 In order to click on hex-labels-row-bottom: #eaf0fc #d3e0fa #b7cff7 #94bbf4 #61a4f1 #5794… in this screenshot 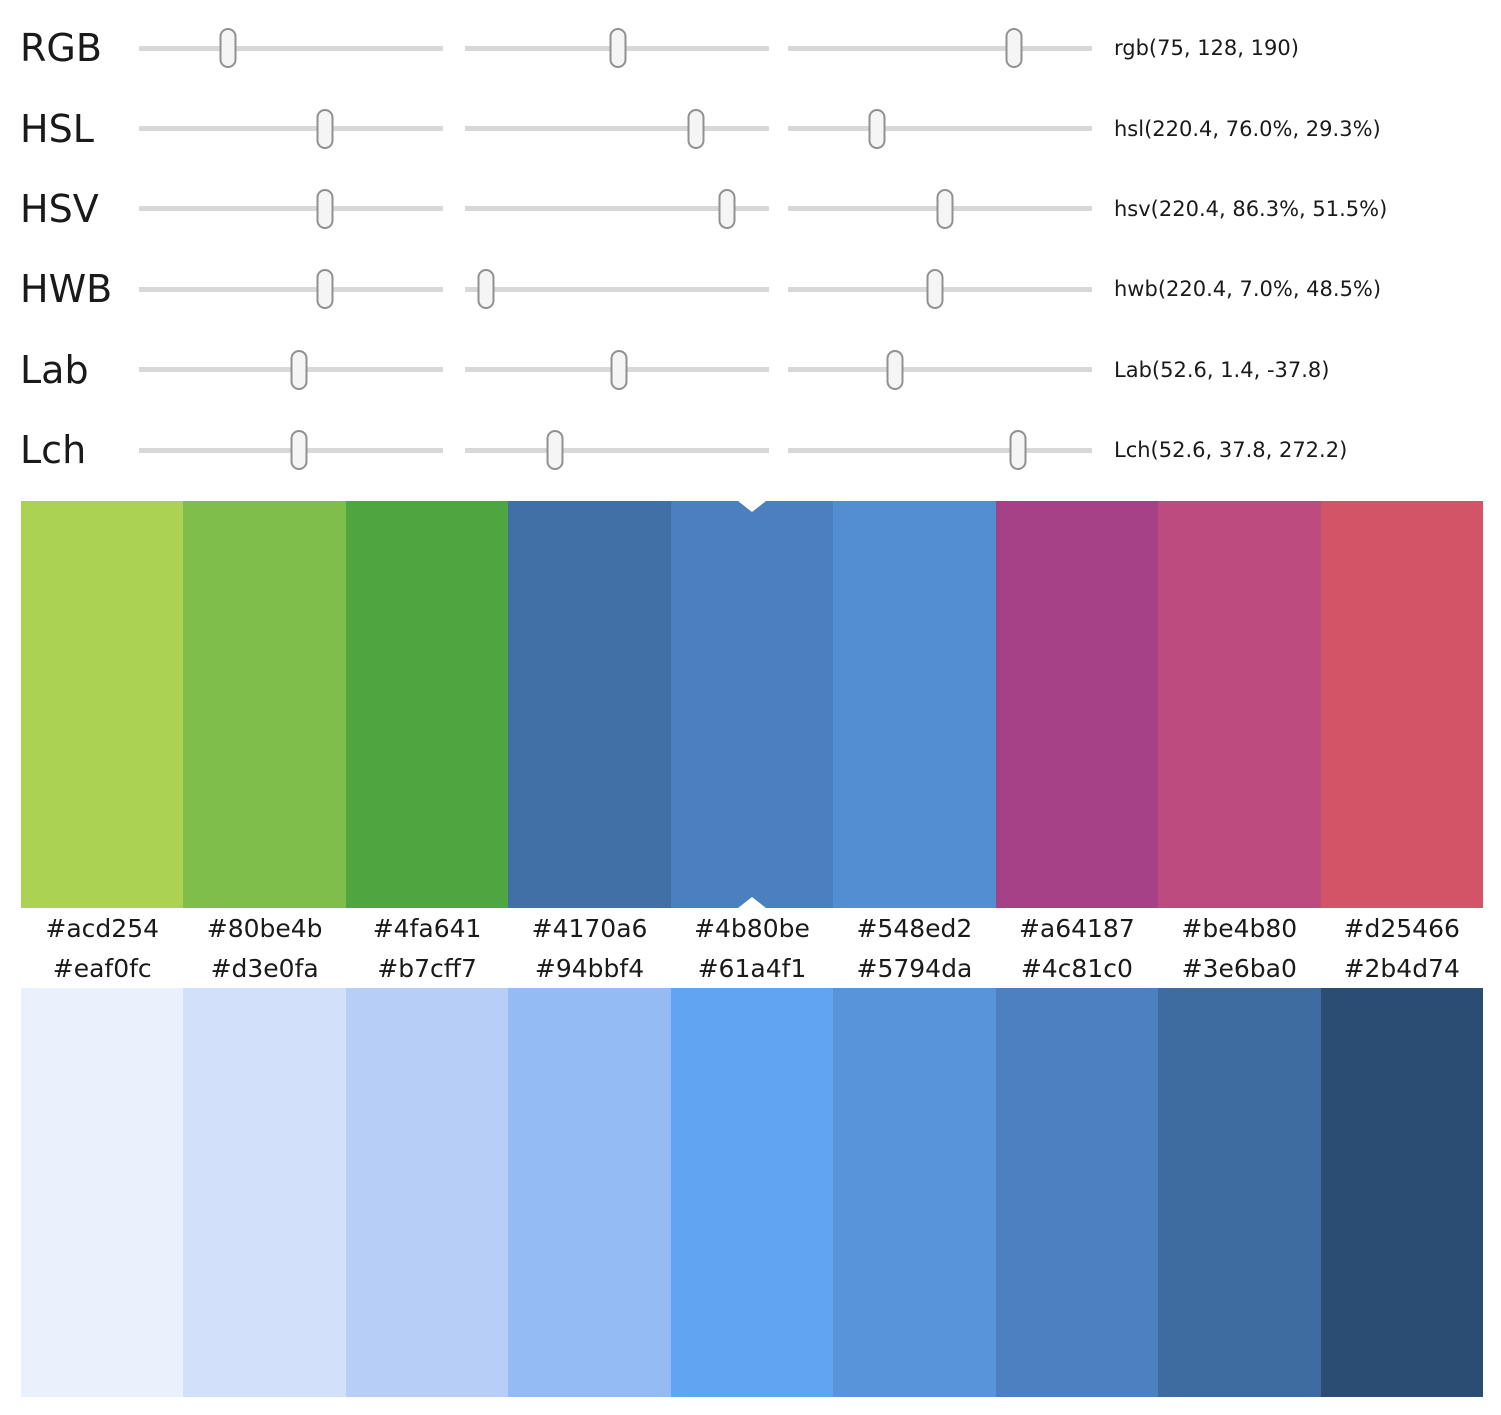, I will do `click(752, 968)`.